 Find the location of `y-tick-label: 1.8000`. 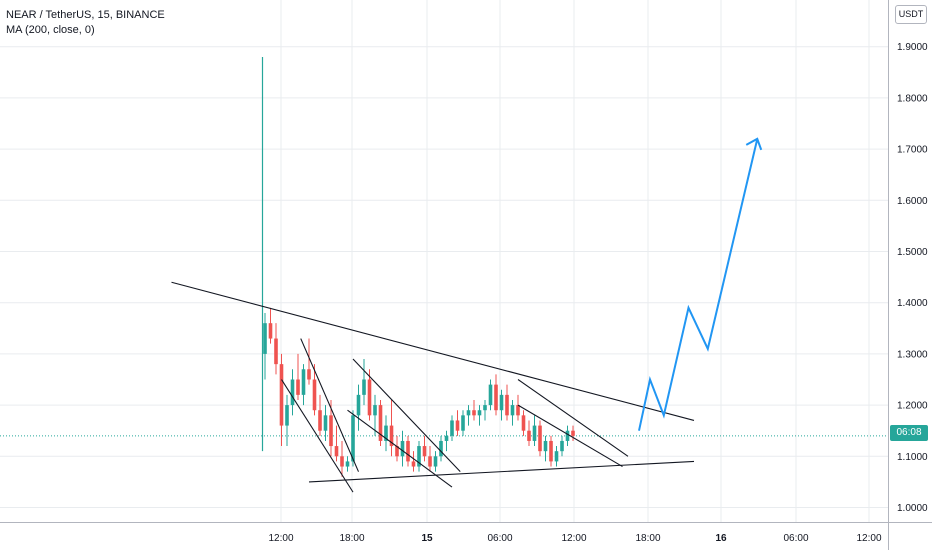

y-tick-label: 1.8000 is located at coordinates (912, 98).